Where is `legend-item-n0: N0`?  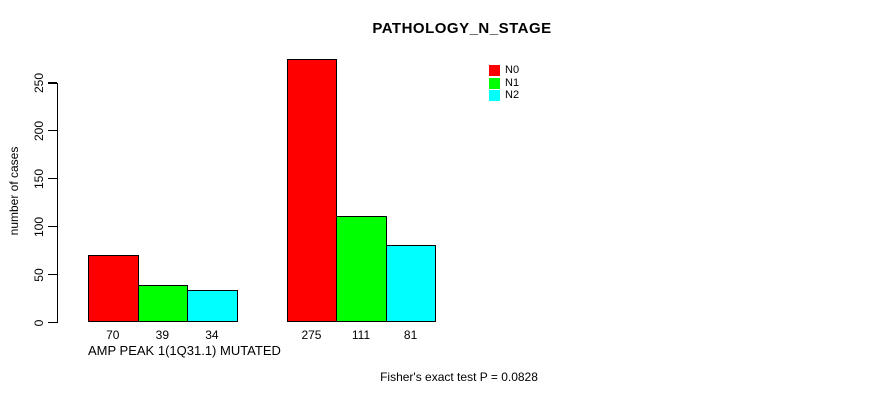 legend-item-n0: N0 is located at coordinates (504, 70).